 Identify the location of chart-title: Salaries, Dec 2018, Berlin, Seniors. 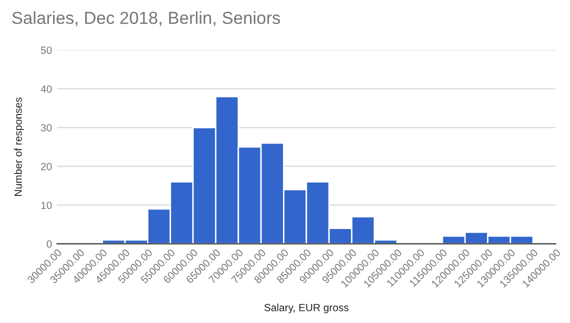
(146, 18).